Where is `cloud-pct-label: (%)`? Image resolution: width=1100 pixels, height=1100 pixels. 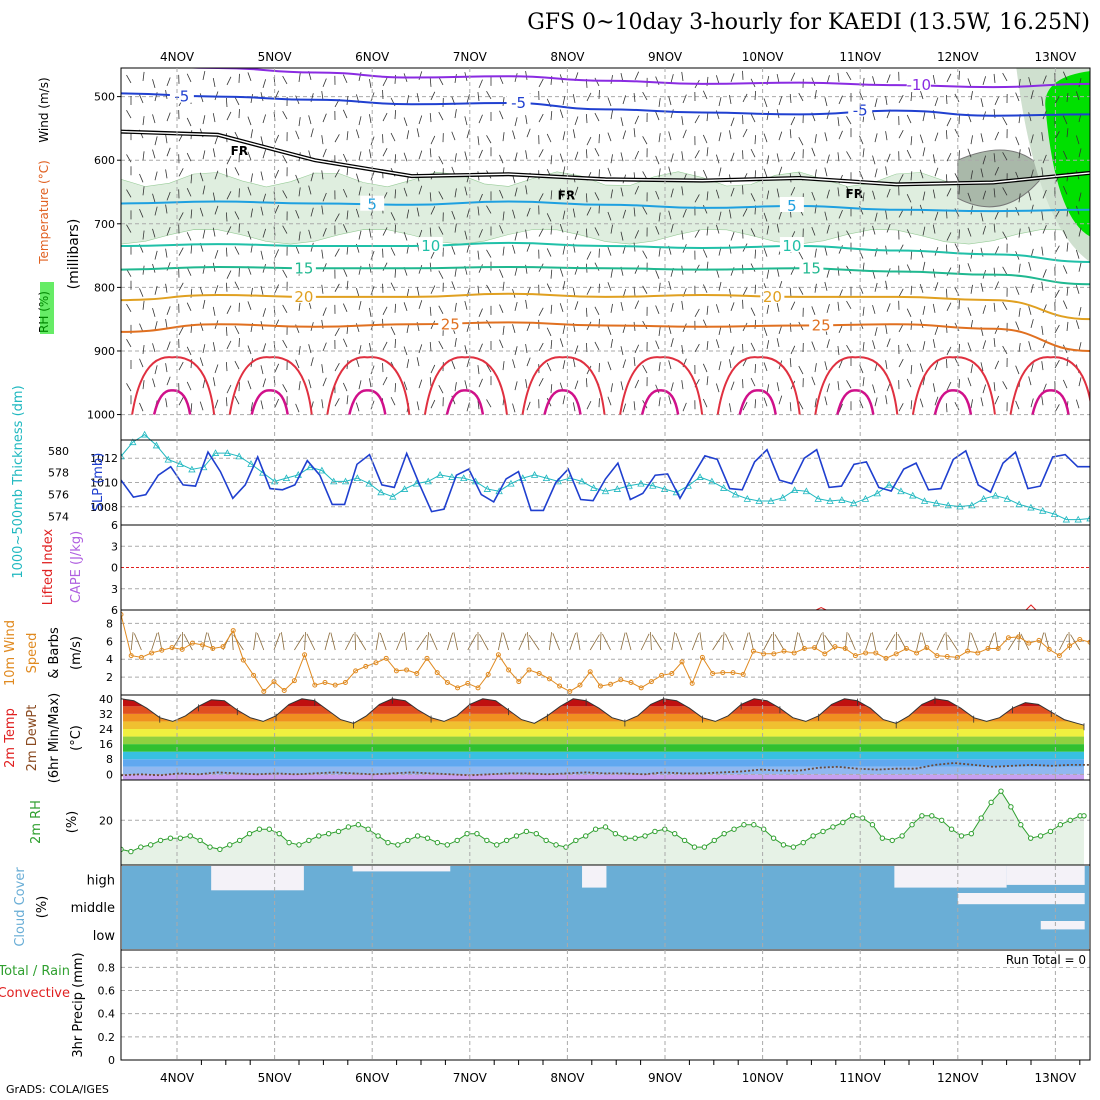 cloud-pct-label: (%) is located at coordinates (42, 907).